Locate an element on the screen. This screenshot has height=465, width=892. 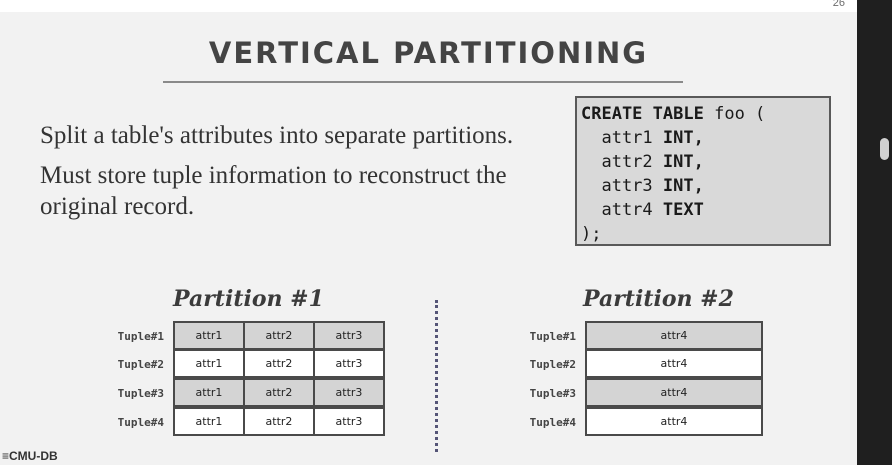
p1-cell-2-1: attr1 is located at coordinates (209, 363).